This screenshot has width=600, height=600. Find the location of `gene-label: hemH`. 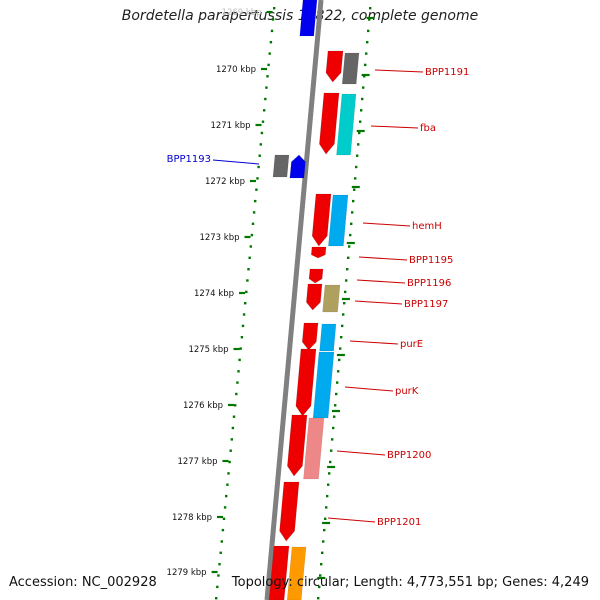

gene-label: hemH is located at coordinates (427, 226).